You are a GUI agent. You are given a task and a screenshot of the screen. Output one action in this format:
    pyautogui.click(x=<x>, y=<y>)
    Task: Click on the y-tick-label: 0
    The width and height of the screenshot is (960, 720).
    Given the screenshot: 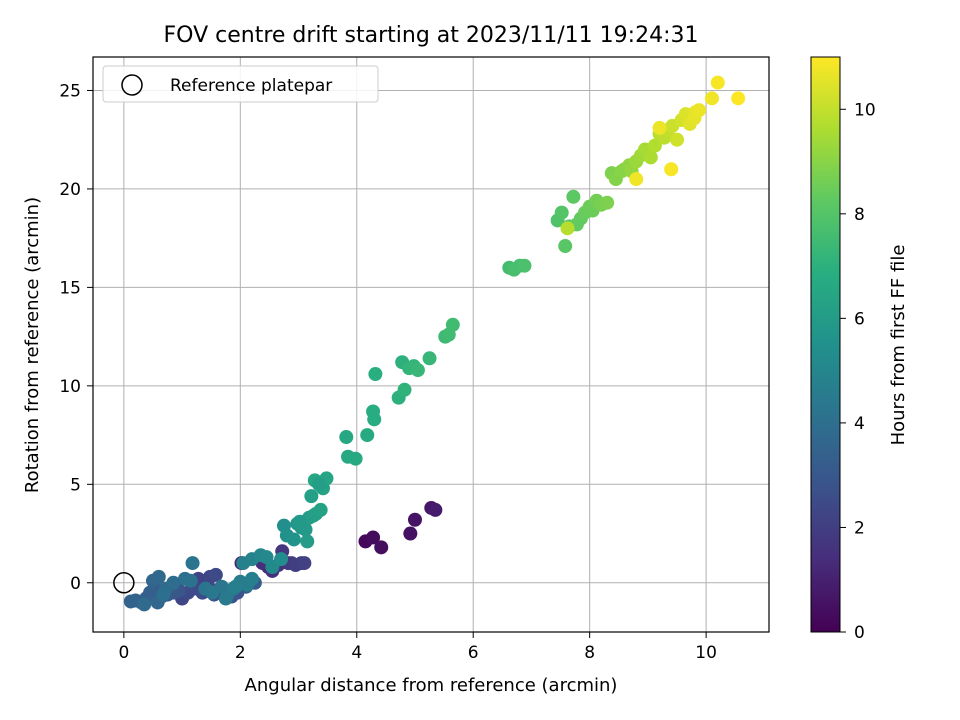 What is the action you would take?
    pyautogui.click(x=75, y=584)
    